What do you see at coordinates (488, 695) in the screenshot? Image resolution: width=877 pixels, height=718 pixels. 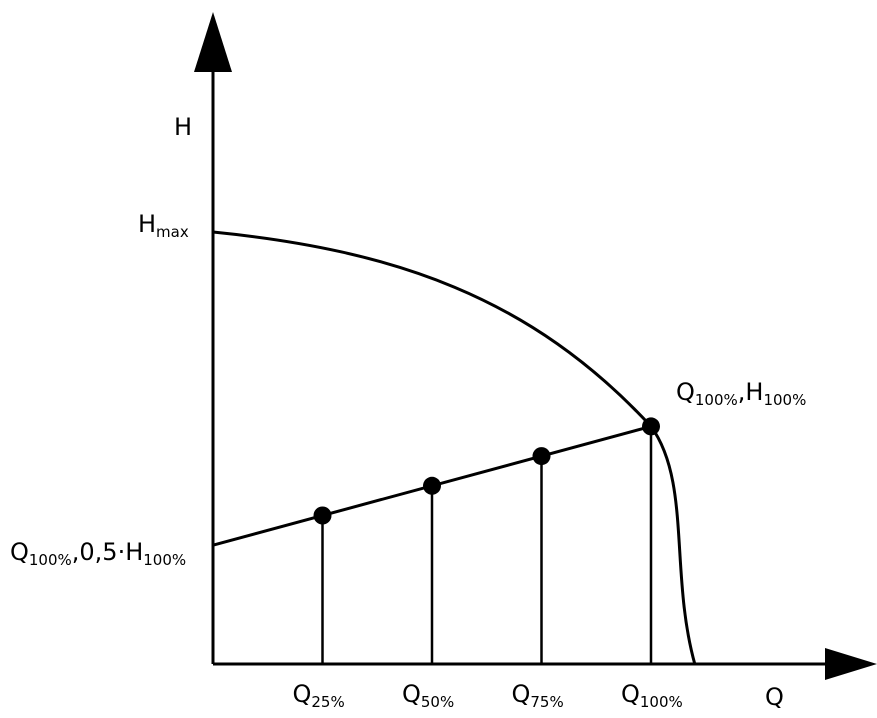 I see `x-tick-labels: Q25% Q50% Q75% Q100%` at bounding box center [488, 695].